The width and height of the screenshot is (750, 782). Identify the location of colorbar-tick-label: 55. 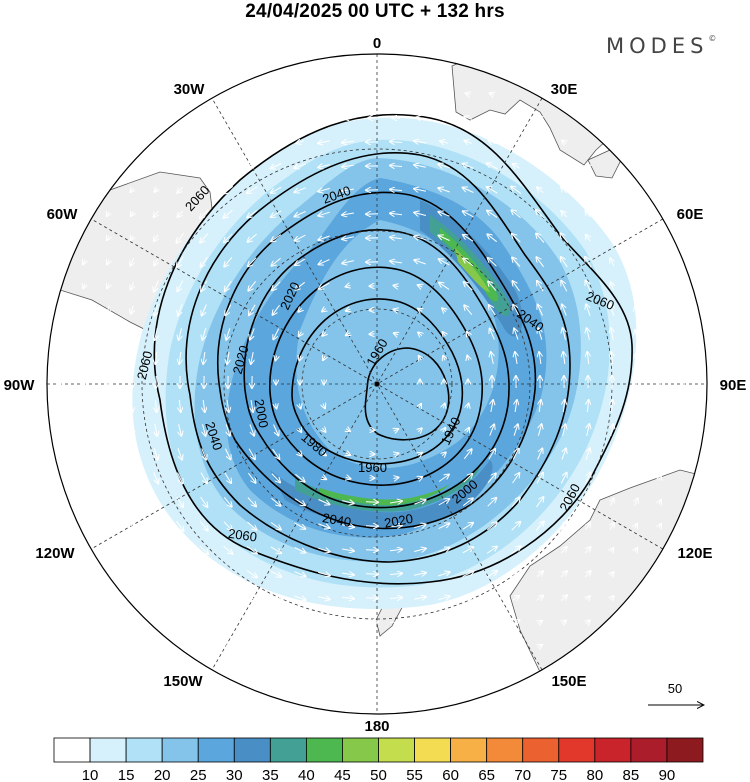
(414, 774).